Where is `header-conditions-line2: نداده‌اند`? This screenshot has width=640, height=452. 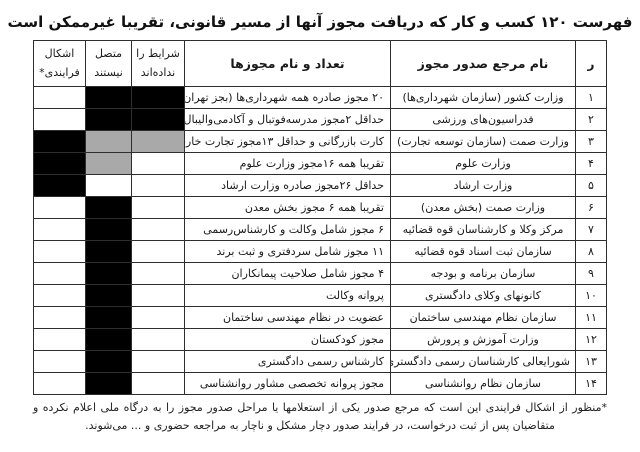 header-conditions-line2: نداده‌اند is located at coordinates (158, 72).